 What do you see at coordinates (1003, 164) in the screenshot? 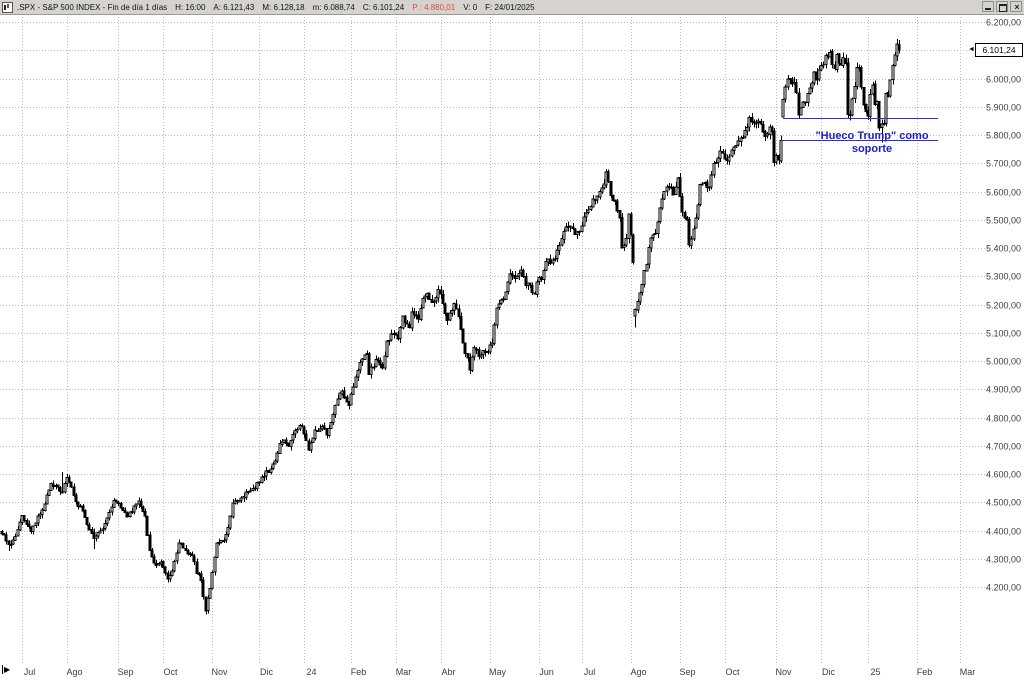
I see `svg-text: 5.700,00` at bounding box center [1003, 164].